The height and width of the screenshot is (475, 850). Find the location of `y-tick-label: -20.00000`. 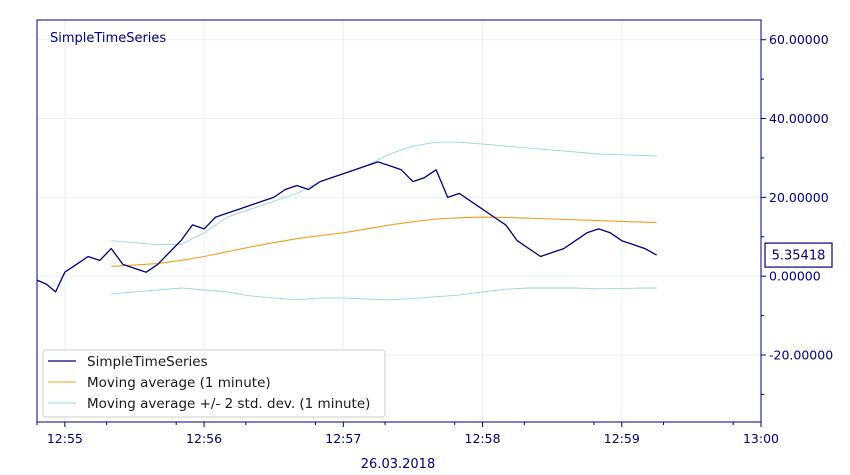

y-tick-label: -20.00000 is located at coordinates (801, 355).